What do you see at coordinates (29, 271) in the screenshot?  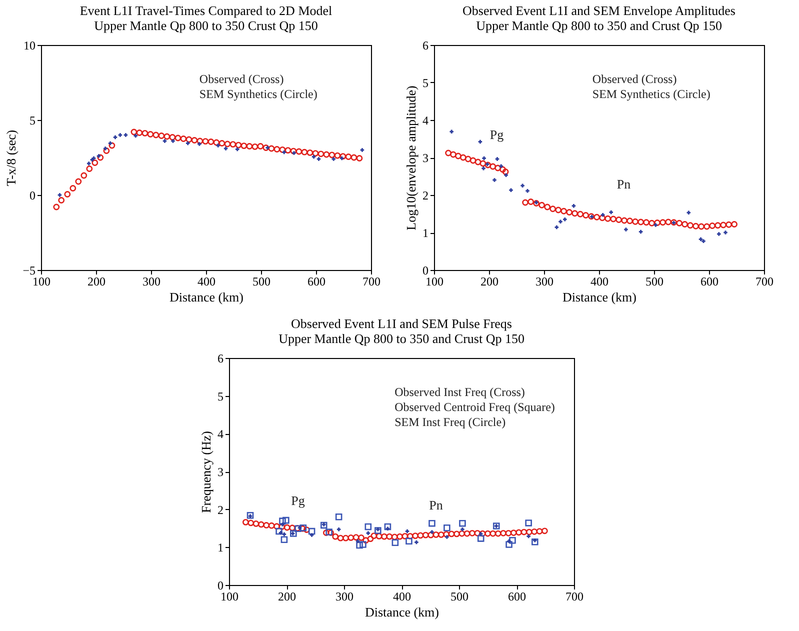 I see `y-tick-label: −5` at bounding box center [29, 271].